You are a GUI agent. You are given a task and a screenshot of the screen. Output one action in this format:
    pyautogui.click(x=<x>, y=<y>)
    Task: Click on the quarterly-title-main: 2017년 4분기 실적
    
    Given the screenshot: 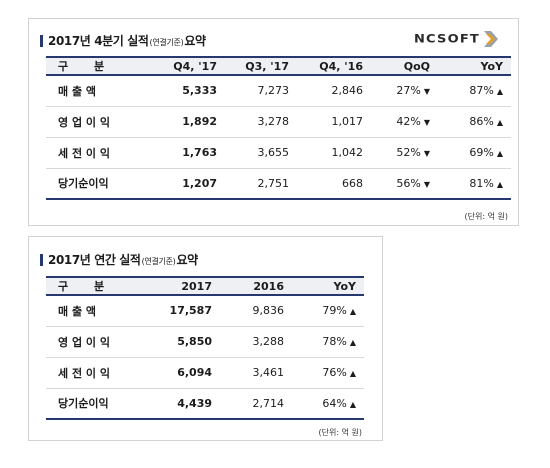 What is the action you would take?
    pyautogui.click(x=98, y=41)
    